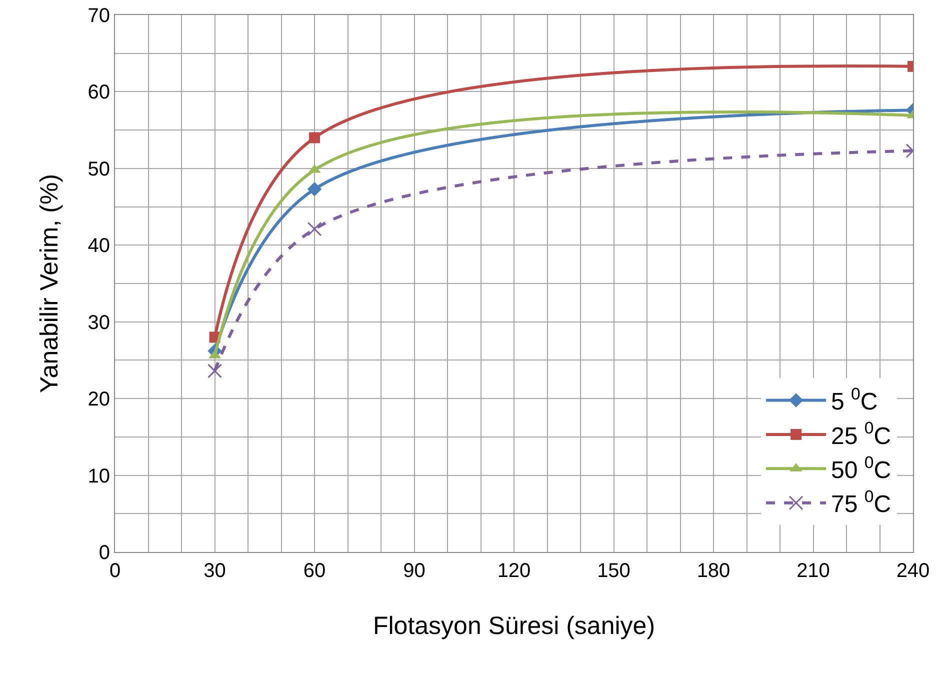  What do you see at coordinates (99, 399) in the screenshot?
I see `y-tick-label: 20` at bounding box center [99, 399].